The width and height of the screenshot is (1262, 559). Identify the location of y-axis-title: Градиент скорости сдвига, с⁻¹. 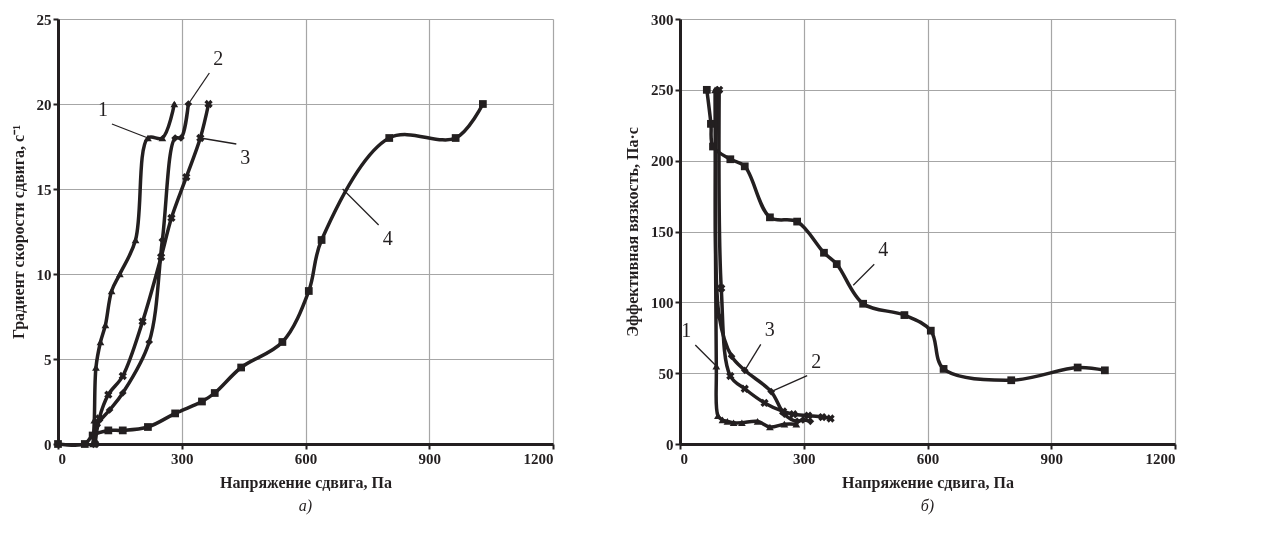
(18, 231).